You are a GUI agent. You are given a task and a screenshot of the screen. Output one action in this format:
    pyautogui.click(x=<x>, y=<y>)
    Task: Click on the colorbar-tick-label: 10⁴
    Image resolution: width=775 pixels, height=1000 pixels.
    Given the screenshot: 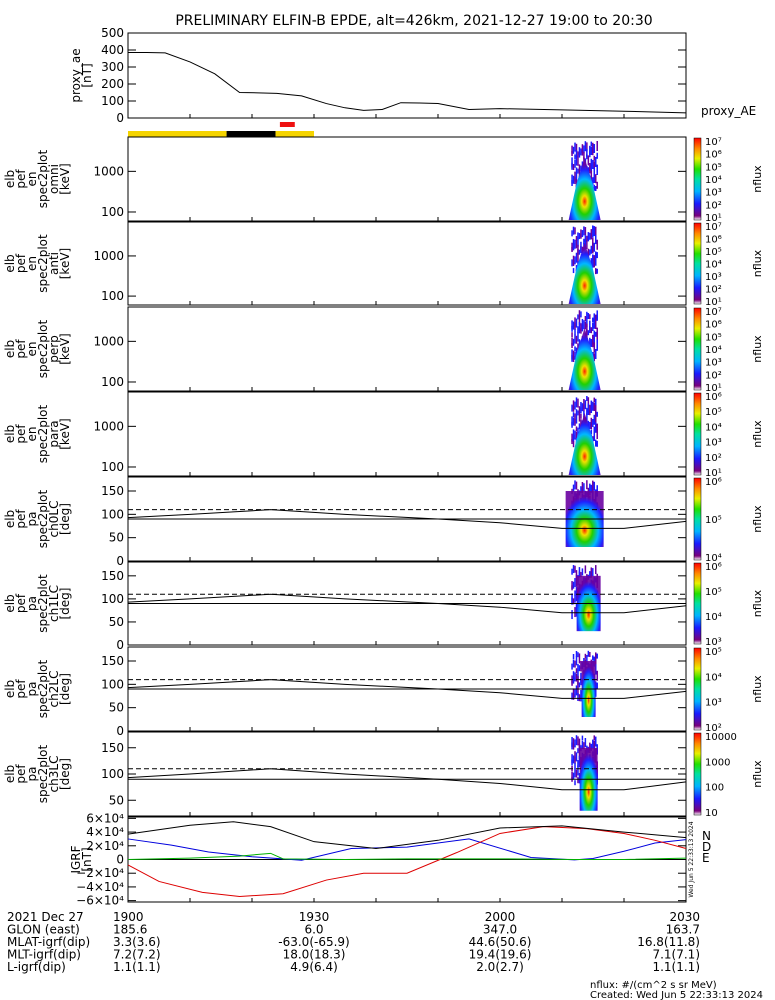 What is the action you would take?
    pyautogui.click(x=713, y=617)
    